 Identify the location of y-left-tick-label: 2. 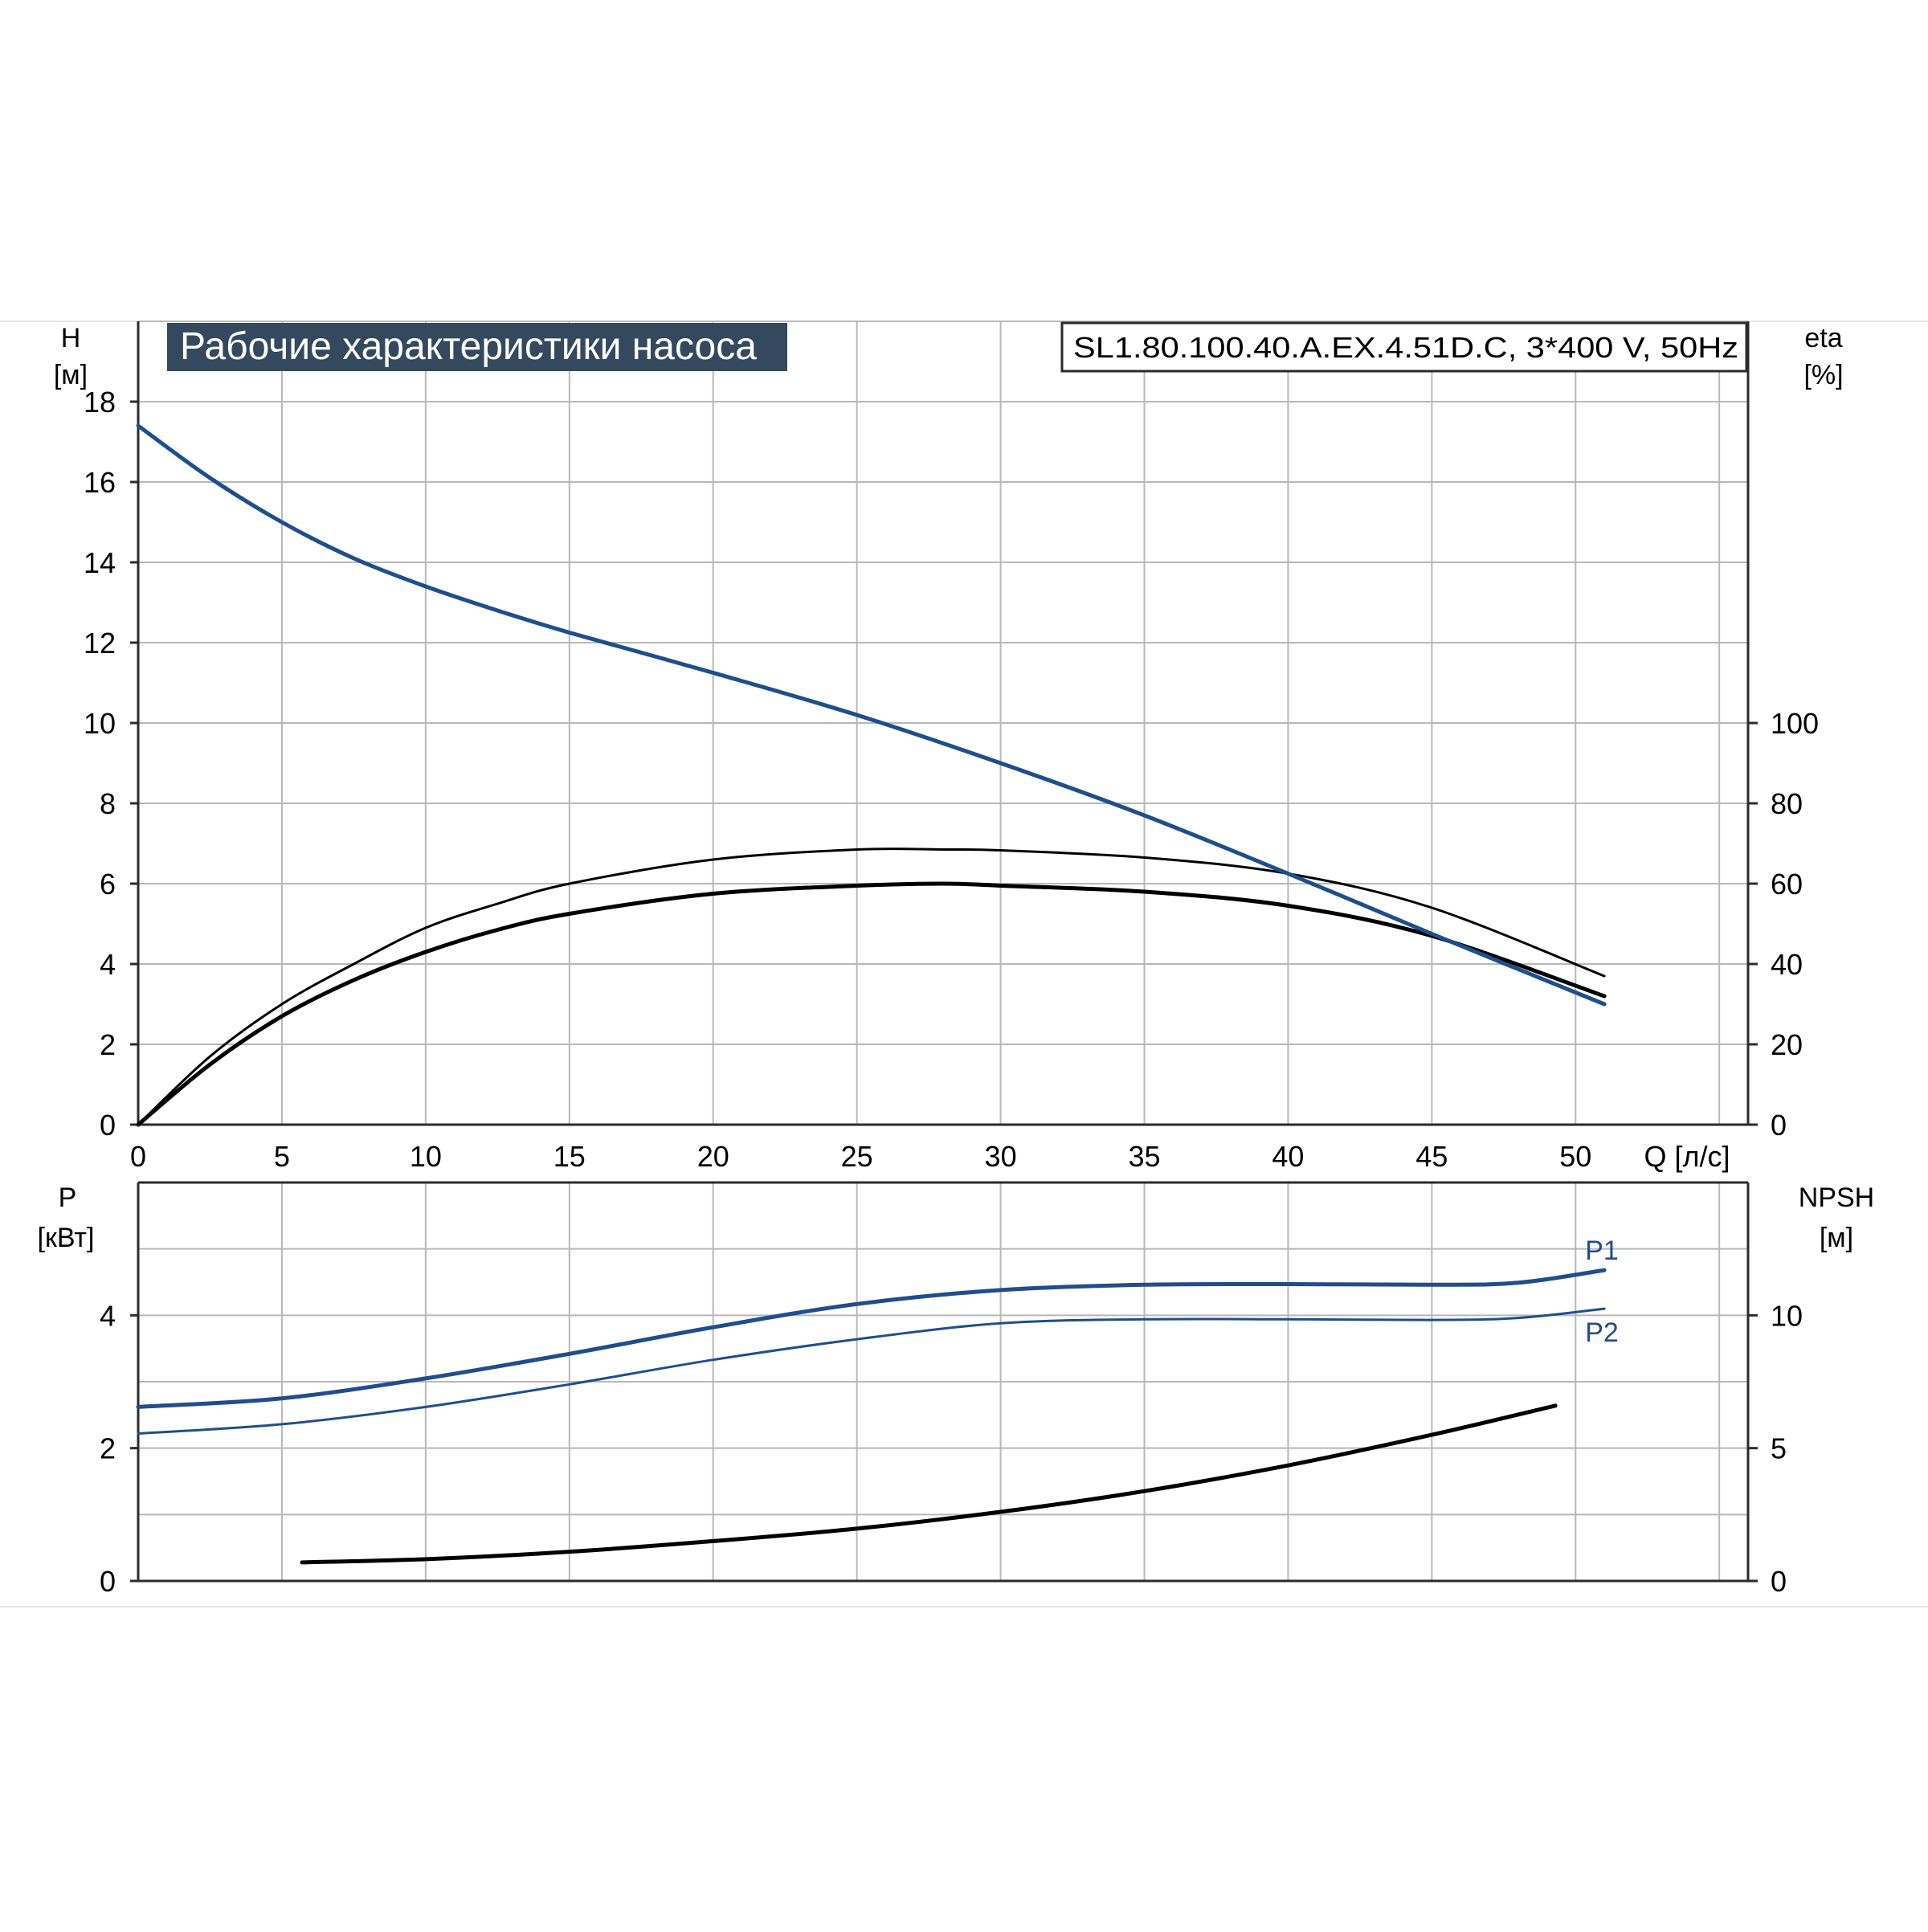
(108, 1044).